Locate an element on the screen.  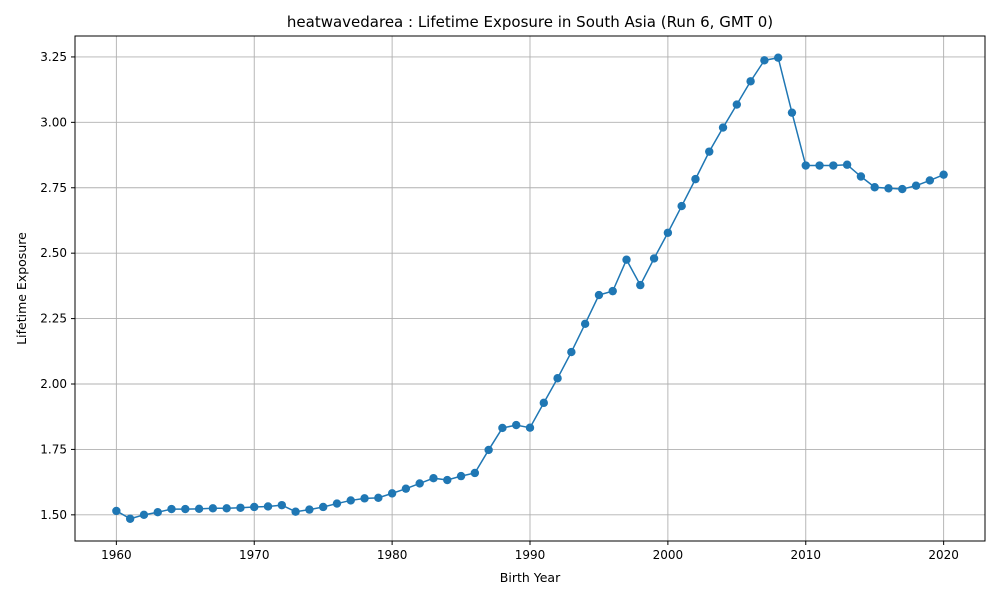
y-tick-label: 2.25 is located at coordinates (53, 319).